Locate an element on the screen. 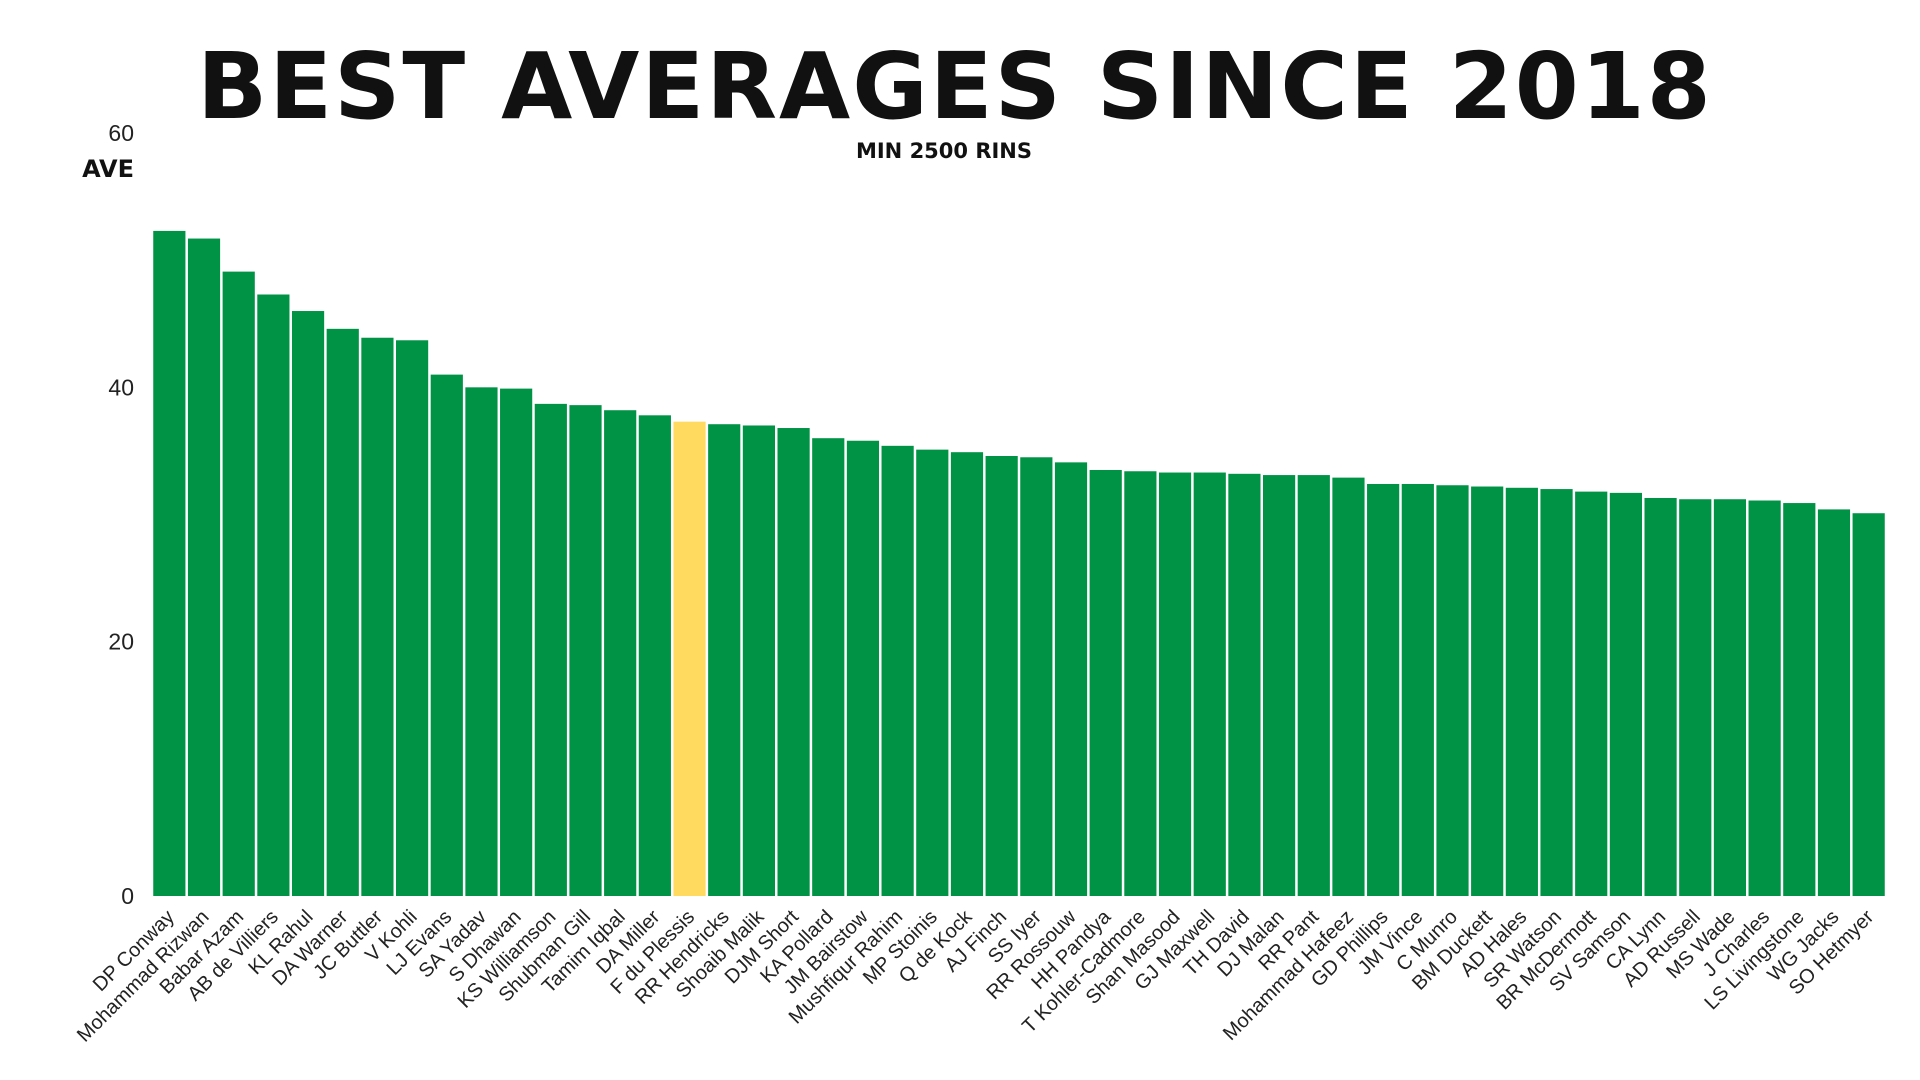 Image resolution: width=1920 pixels, height=1080 pixels. y-axis-label: AVE is located at coordinates (108, 169).